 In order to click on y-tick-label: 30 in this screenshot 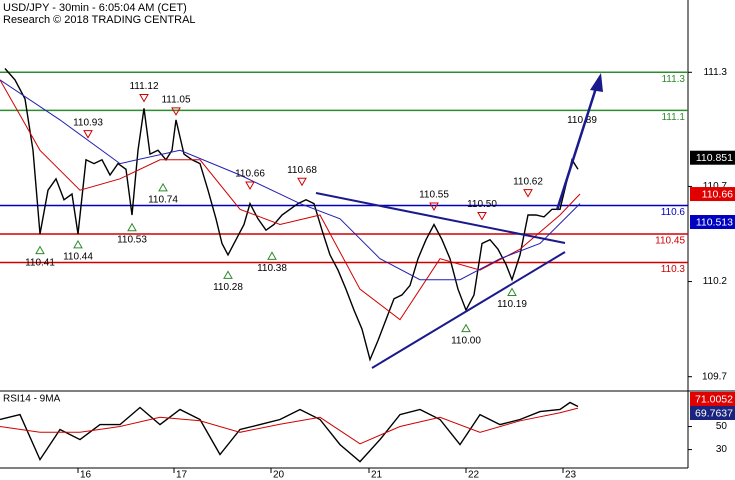, I will do `click(722, 449)`.